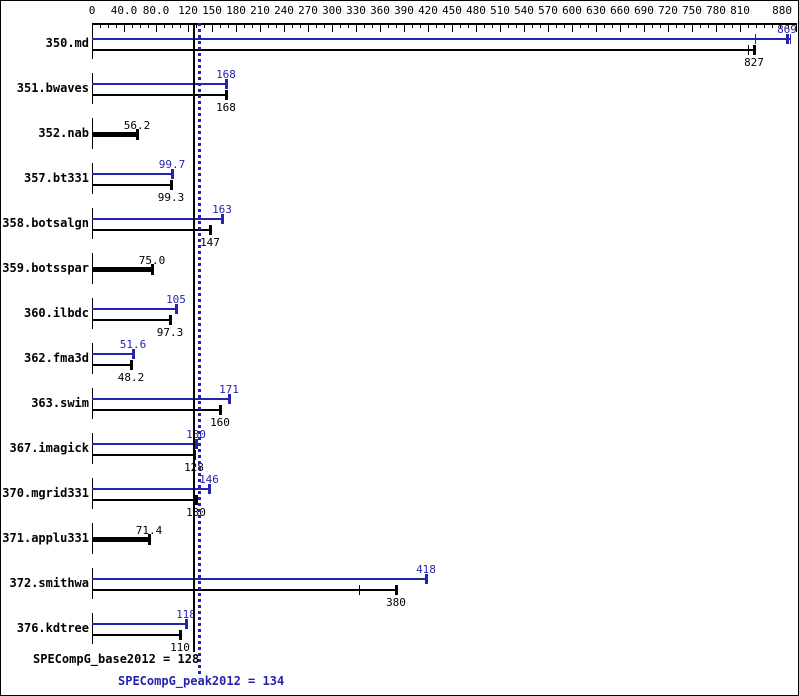 This screenshot has height=696, width=799. What do you see at coordinates (201, 681) in the screenshot?
I see `peak-score-label: SPECompG_peak2012 = 134` at bounding box center [201, 681].